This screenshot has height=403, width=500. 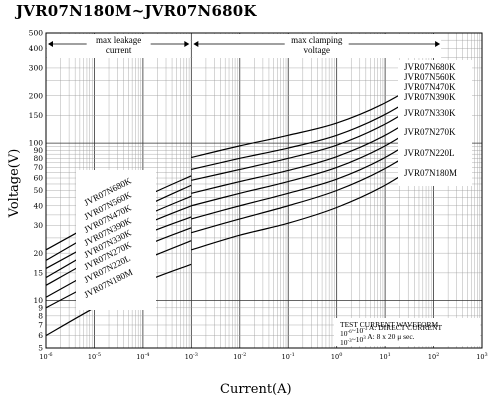 I want to click on legend-panel-left, so click(x=116, y=240).